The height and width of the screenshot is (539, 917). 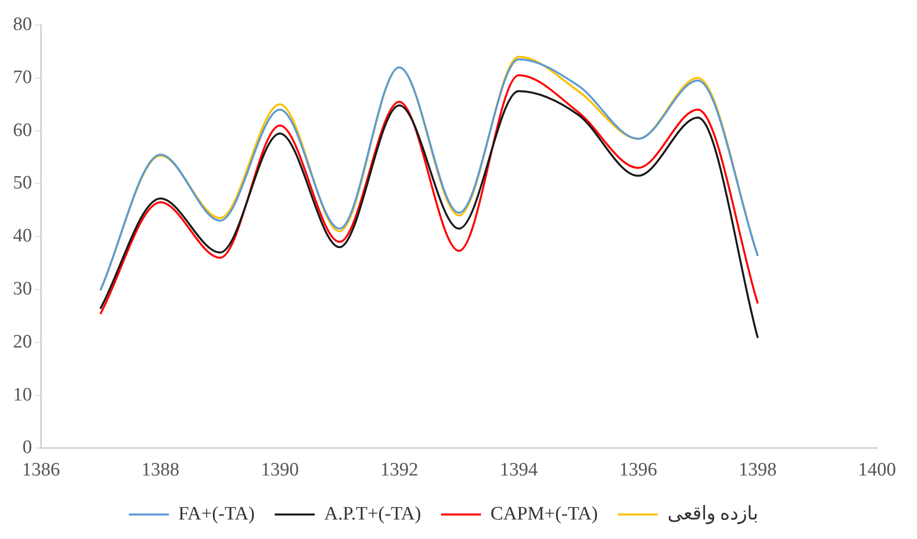 What do you see at coordinates (22, 130) in the screenshot?
I see `y-tick-label: 60` at bounding box center [22, 130].